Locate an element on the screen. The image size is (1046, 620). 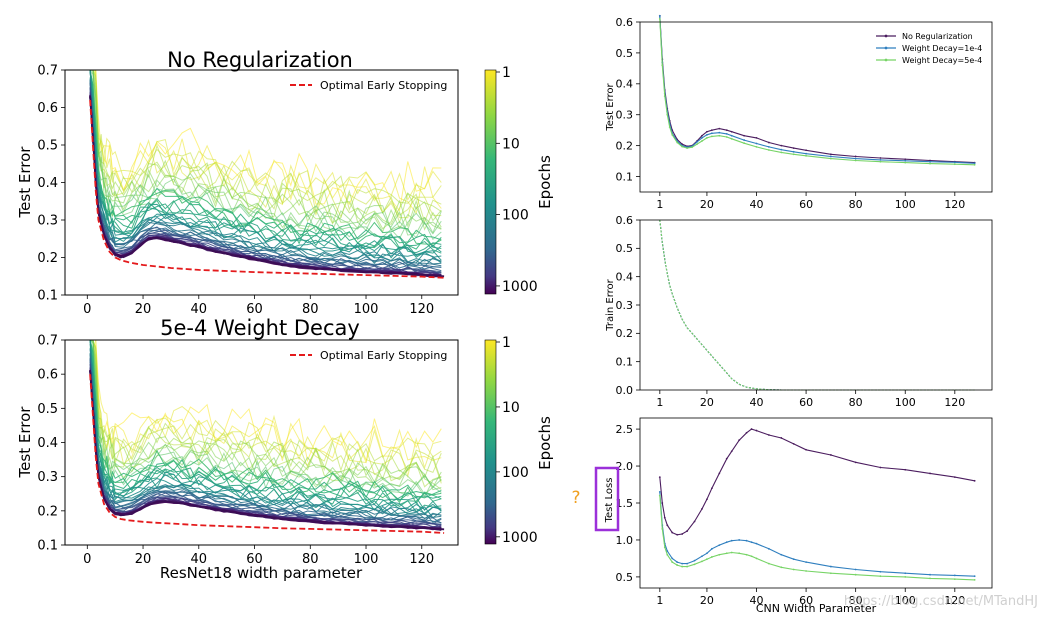
chart-title: 5e-4 Weight Decay is located at coordinates (260, 328).